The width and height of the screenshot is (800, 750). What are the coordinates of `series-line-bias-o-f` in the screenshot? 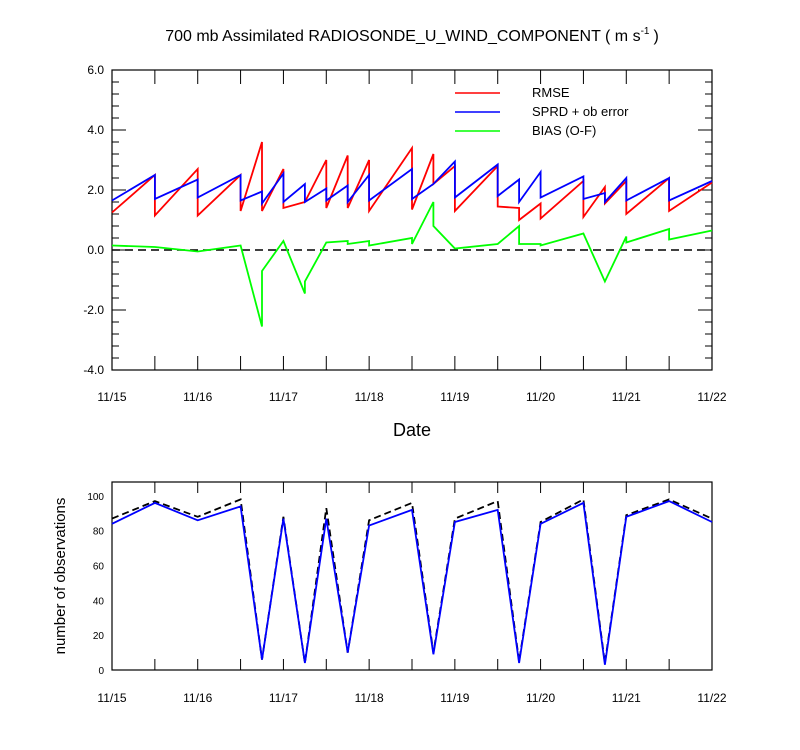 It's located at (412, 264).